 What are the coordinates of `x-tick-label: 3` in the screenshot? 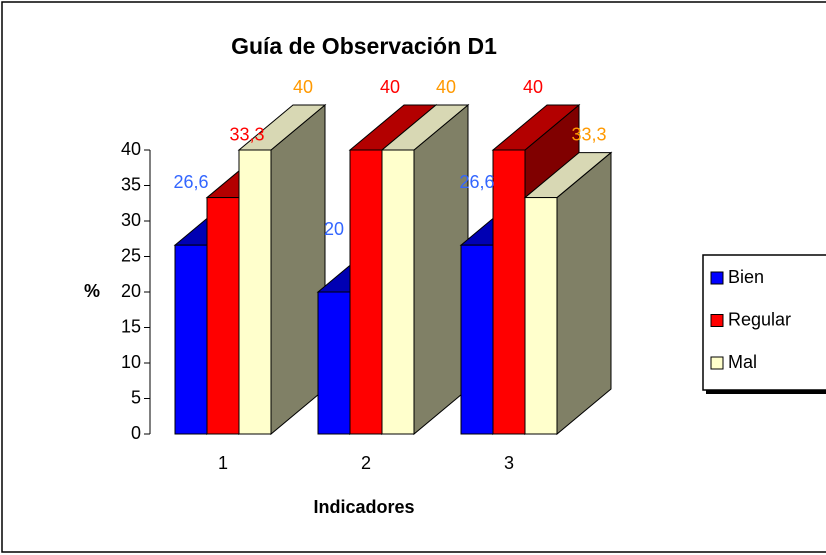 It's located at (509, 463).